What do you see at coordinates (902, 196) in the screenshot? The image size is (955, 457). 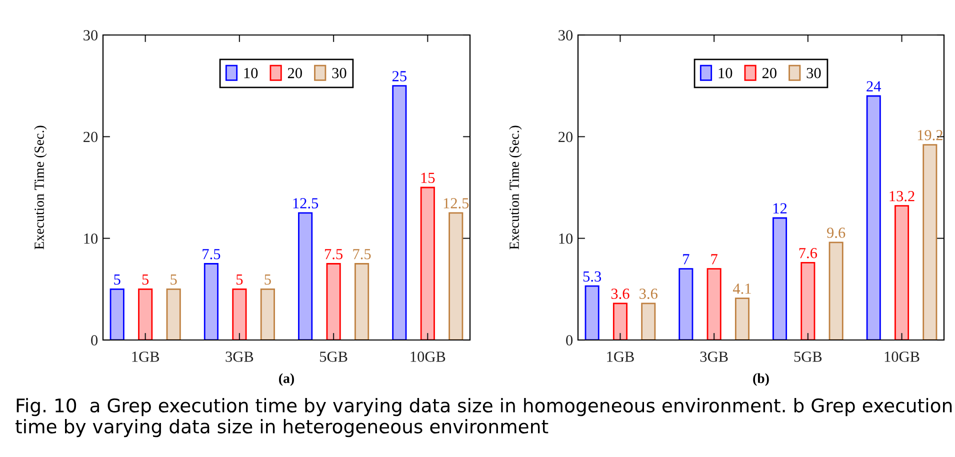 I see `data-label: 13.2` at bounding box center [902, 196].